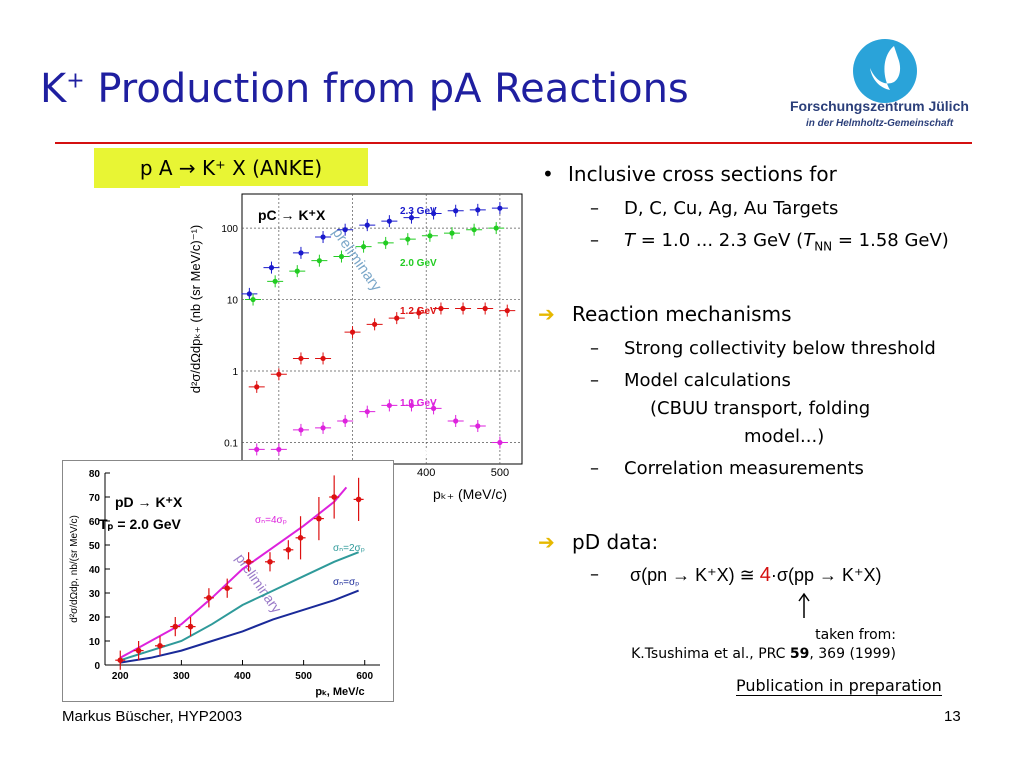 This screenshot has height=768, width=1024. What do you see at coordinates (397, 439) in the screenshot?
I see `annotation-line1: V.Koptev et al.,` at bounding box center [397, 439].